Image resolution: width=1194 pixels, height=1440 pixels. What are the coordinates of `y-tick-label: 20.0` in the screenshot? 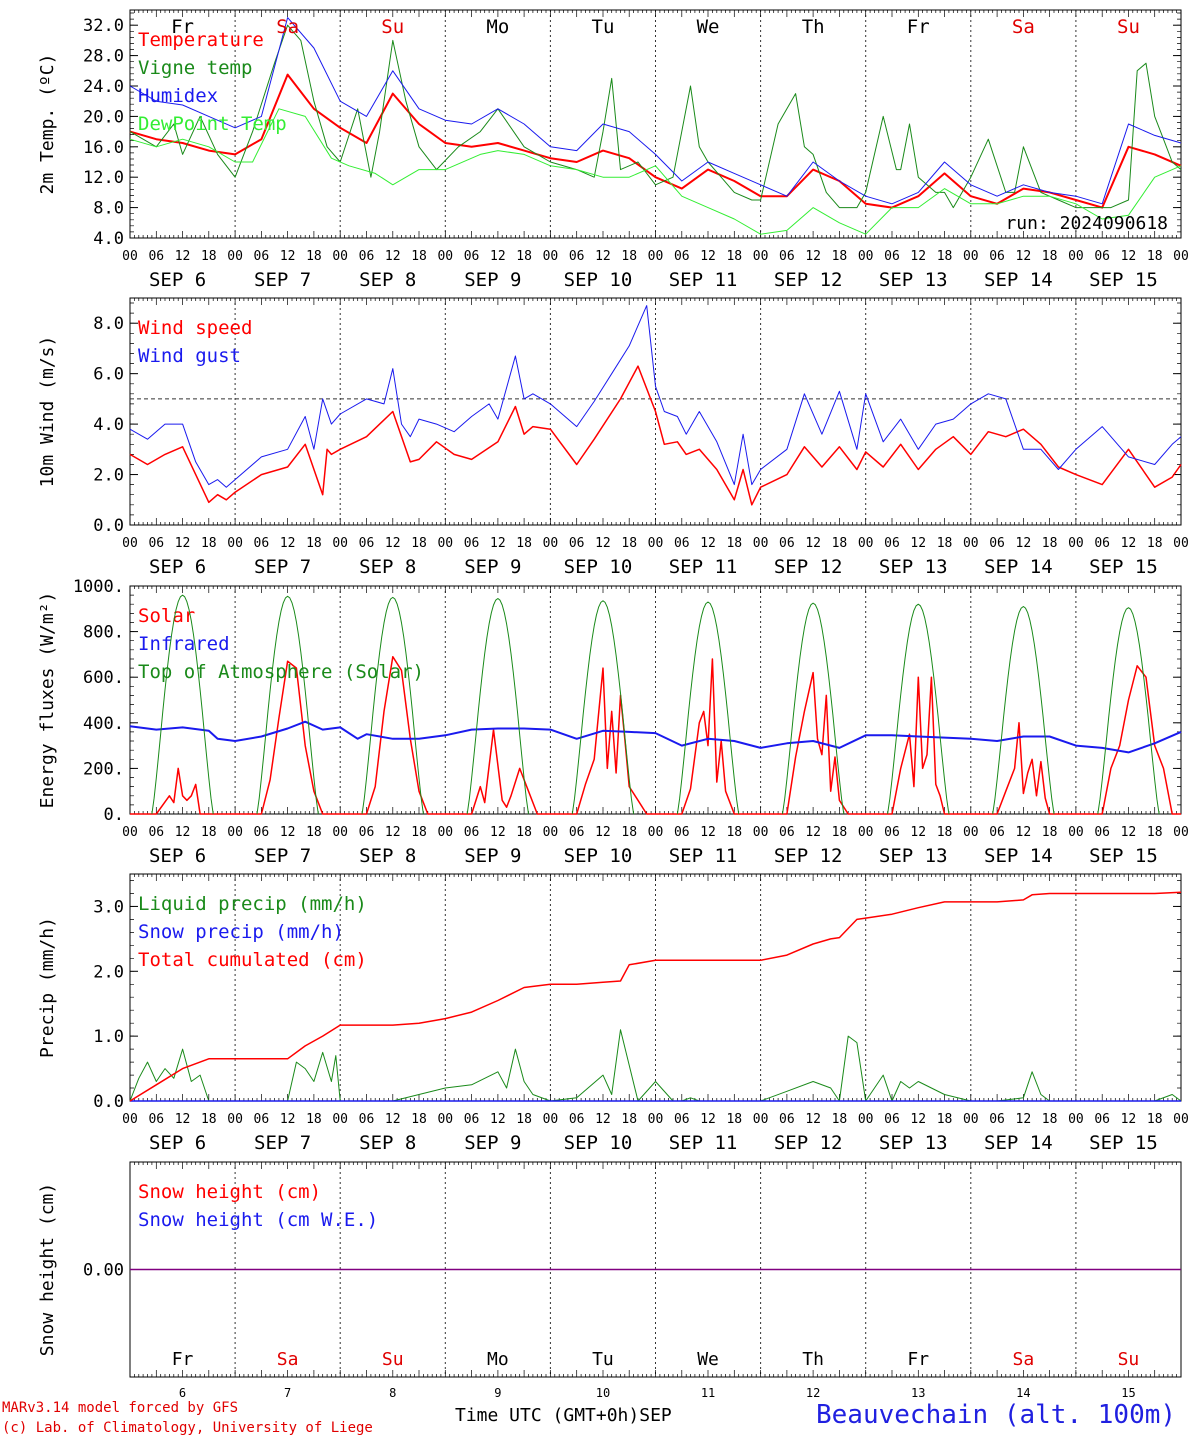 It's located at (103, 117).